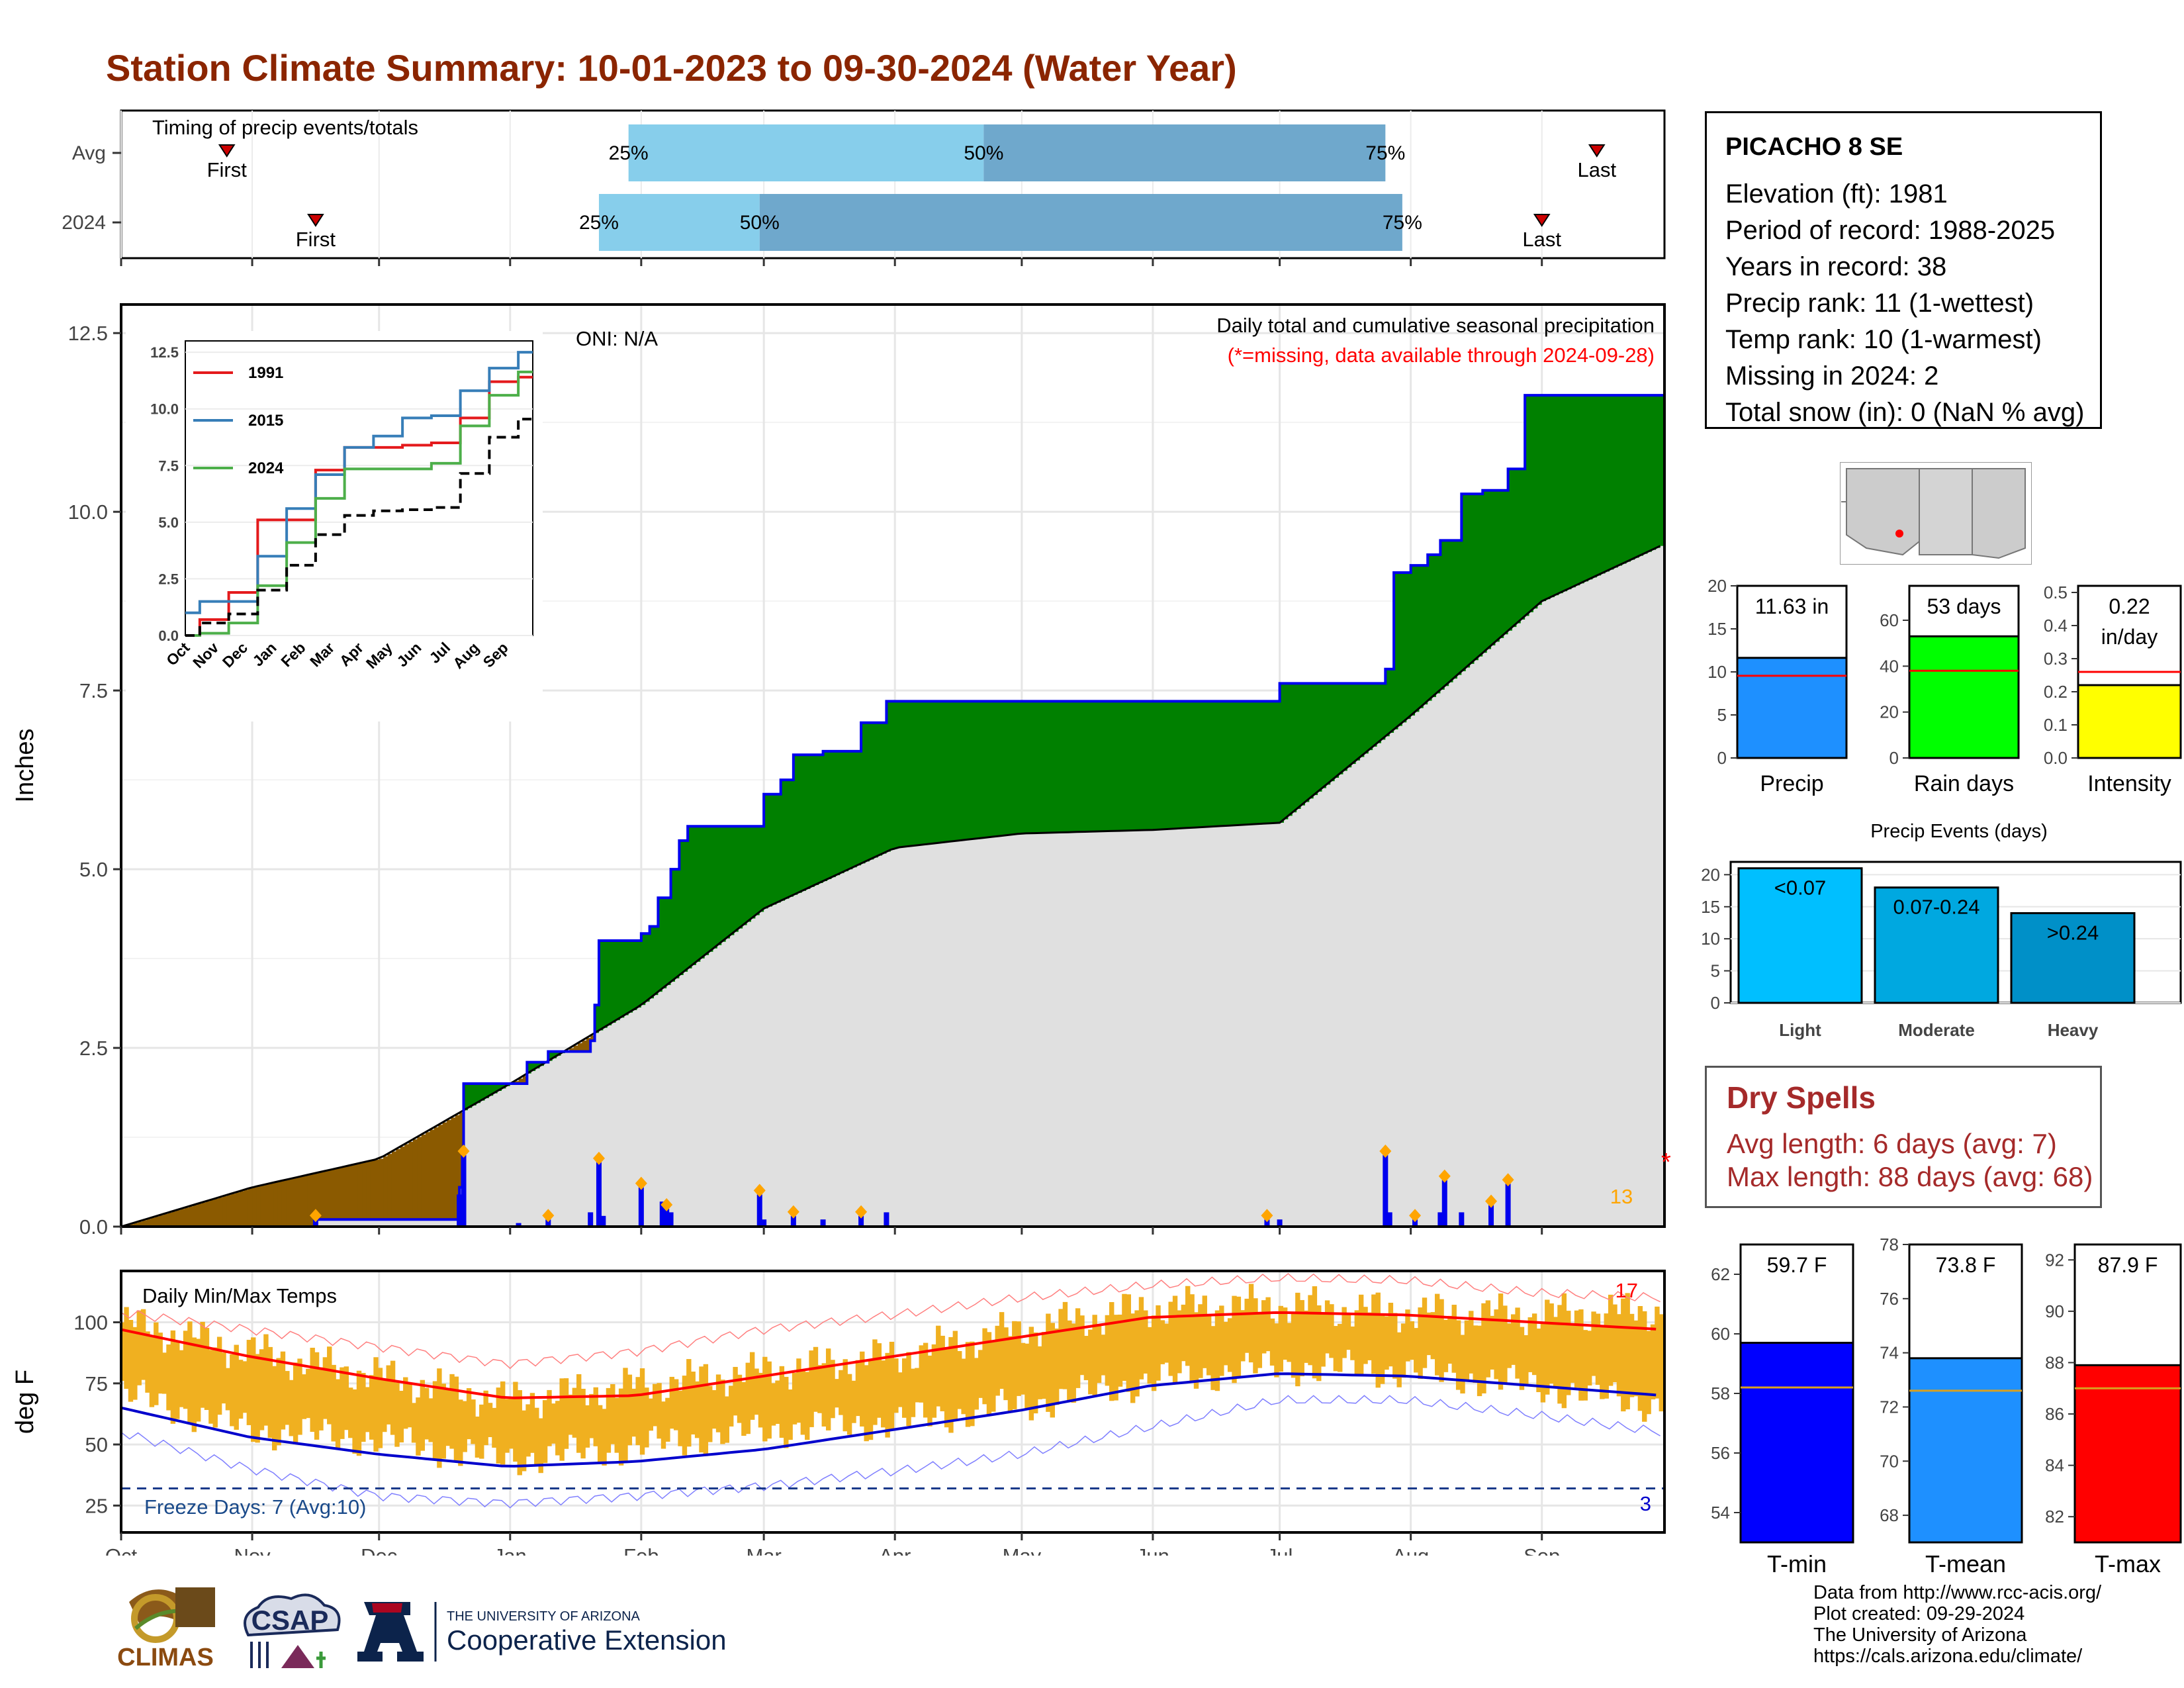 This screenshot has width=2184, height=1688. What do you see at coordinates (2129, 606) in the screenshot?
I see `intensity-value-text: 0.22` at bounding box center [2129, 606].